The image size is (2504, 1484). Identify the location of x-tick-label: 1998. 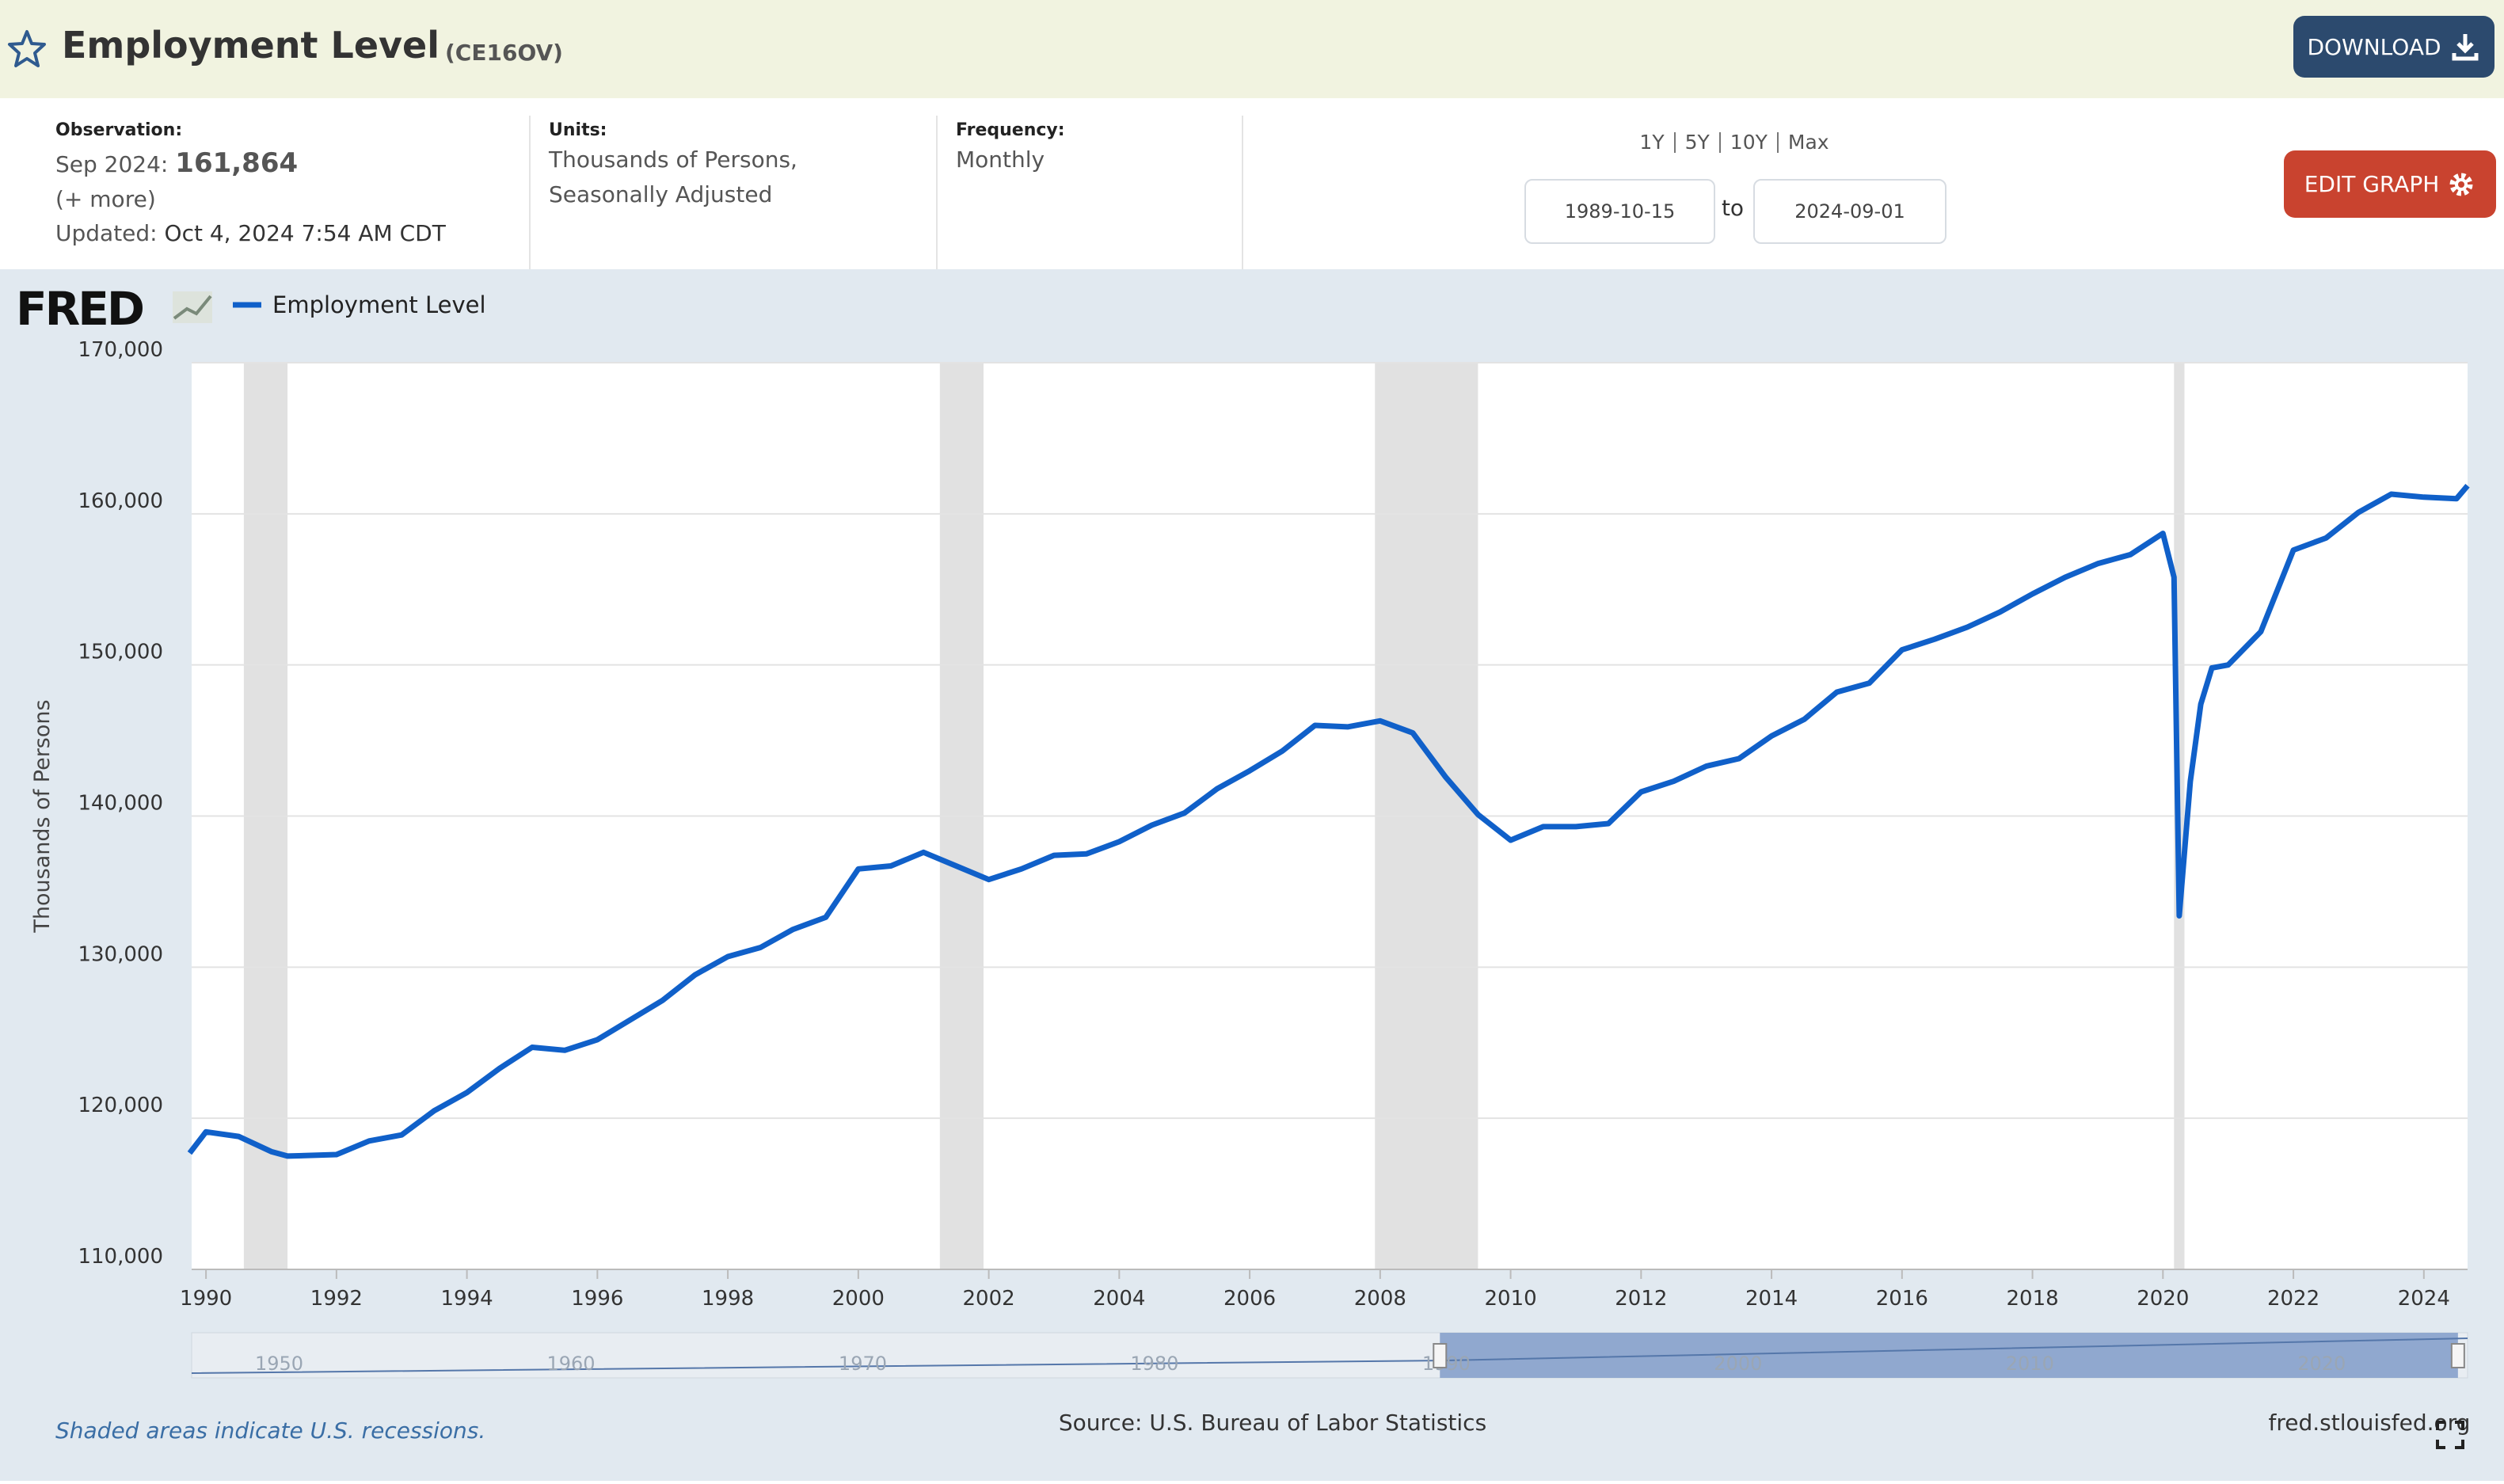
(728, 1299).